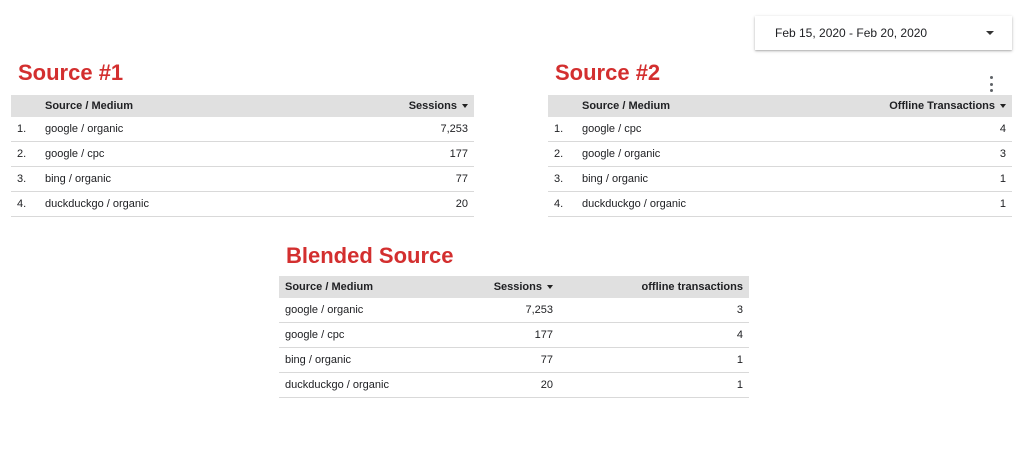 The height and width of the screenshot is (469, 1024). I want to click on table-row: 2. google / organic 3, so click(780, 154).